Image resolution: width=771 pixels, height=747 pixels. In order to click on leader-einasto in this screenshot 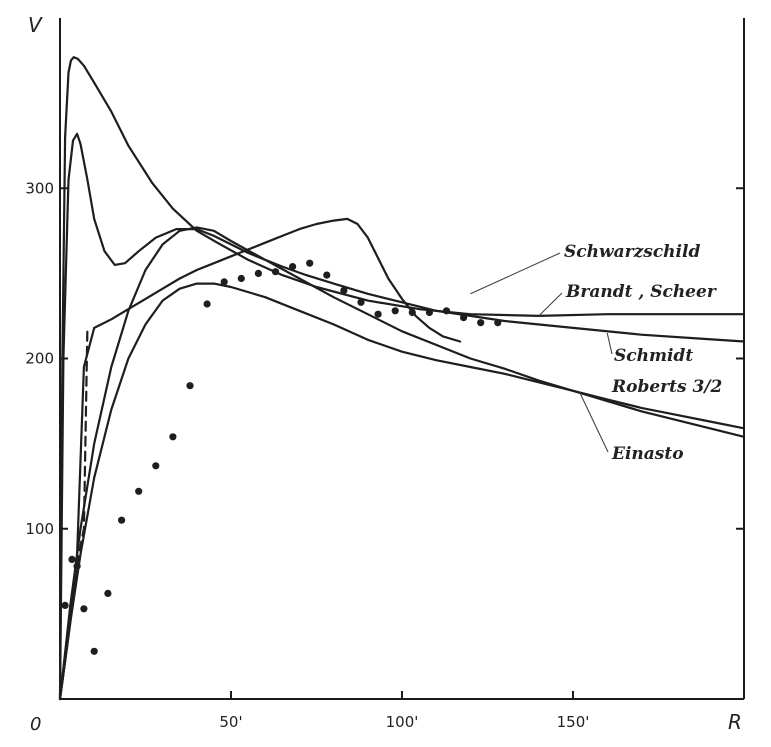, I will do `click(594, 422)`.